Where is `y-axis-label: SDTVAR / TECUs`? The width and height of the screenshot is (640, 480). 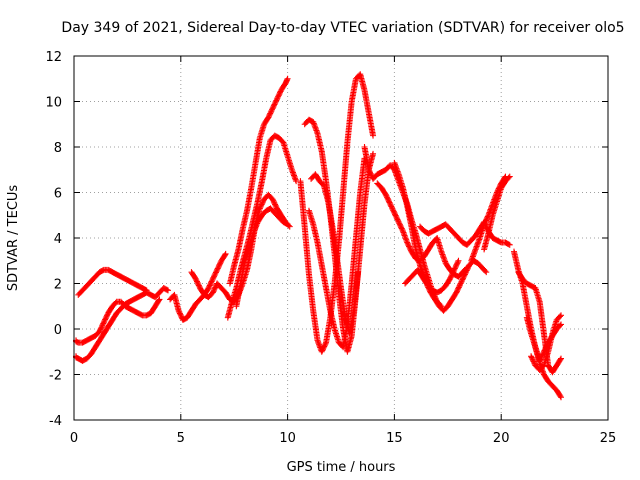 y-axis-label: SDTVAR / TECUs is located at coordinates (13, 238).